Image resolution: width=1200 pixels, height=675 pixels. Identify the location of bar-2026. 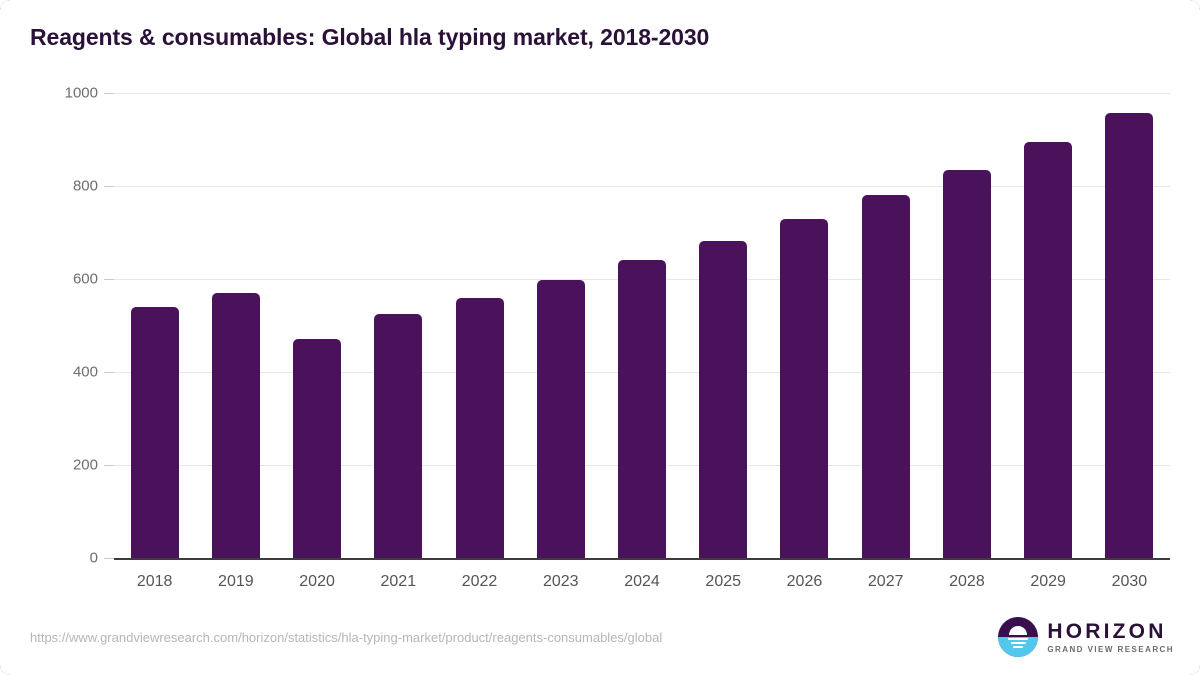
(804, 388).